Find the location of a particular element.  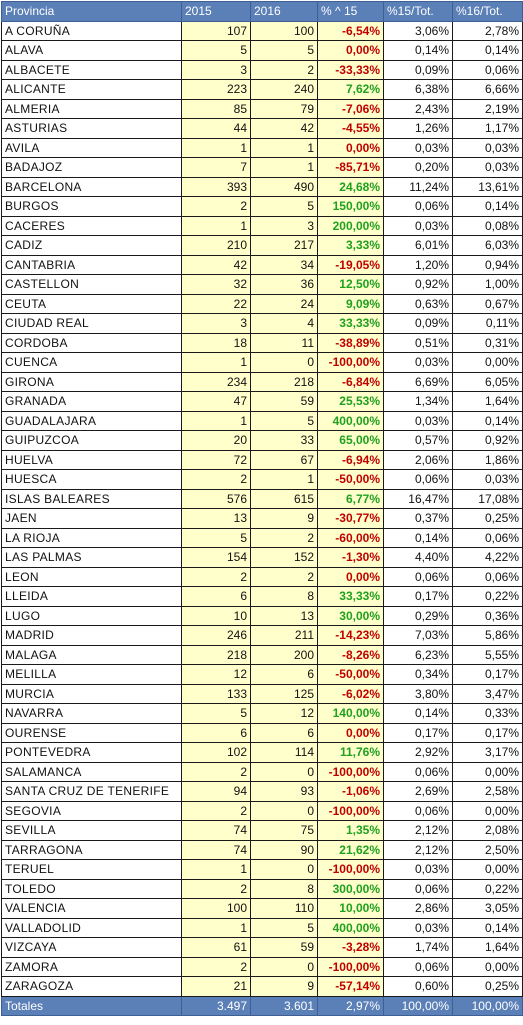

table-row: CEUTA 22 24 9,09% 0,63% 0,67% is located at coordinates (262, 303).